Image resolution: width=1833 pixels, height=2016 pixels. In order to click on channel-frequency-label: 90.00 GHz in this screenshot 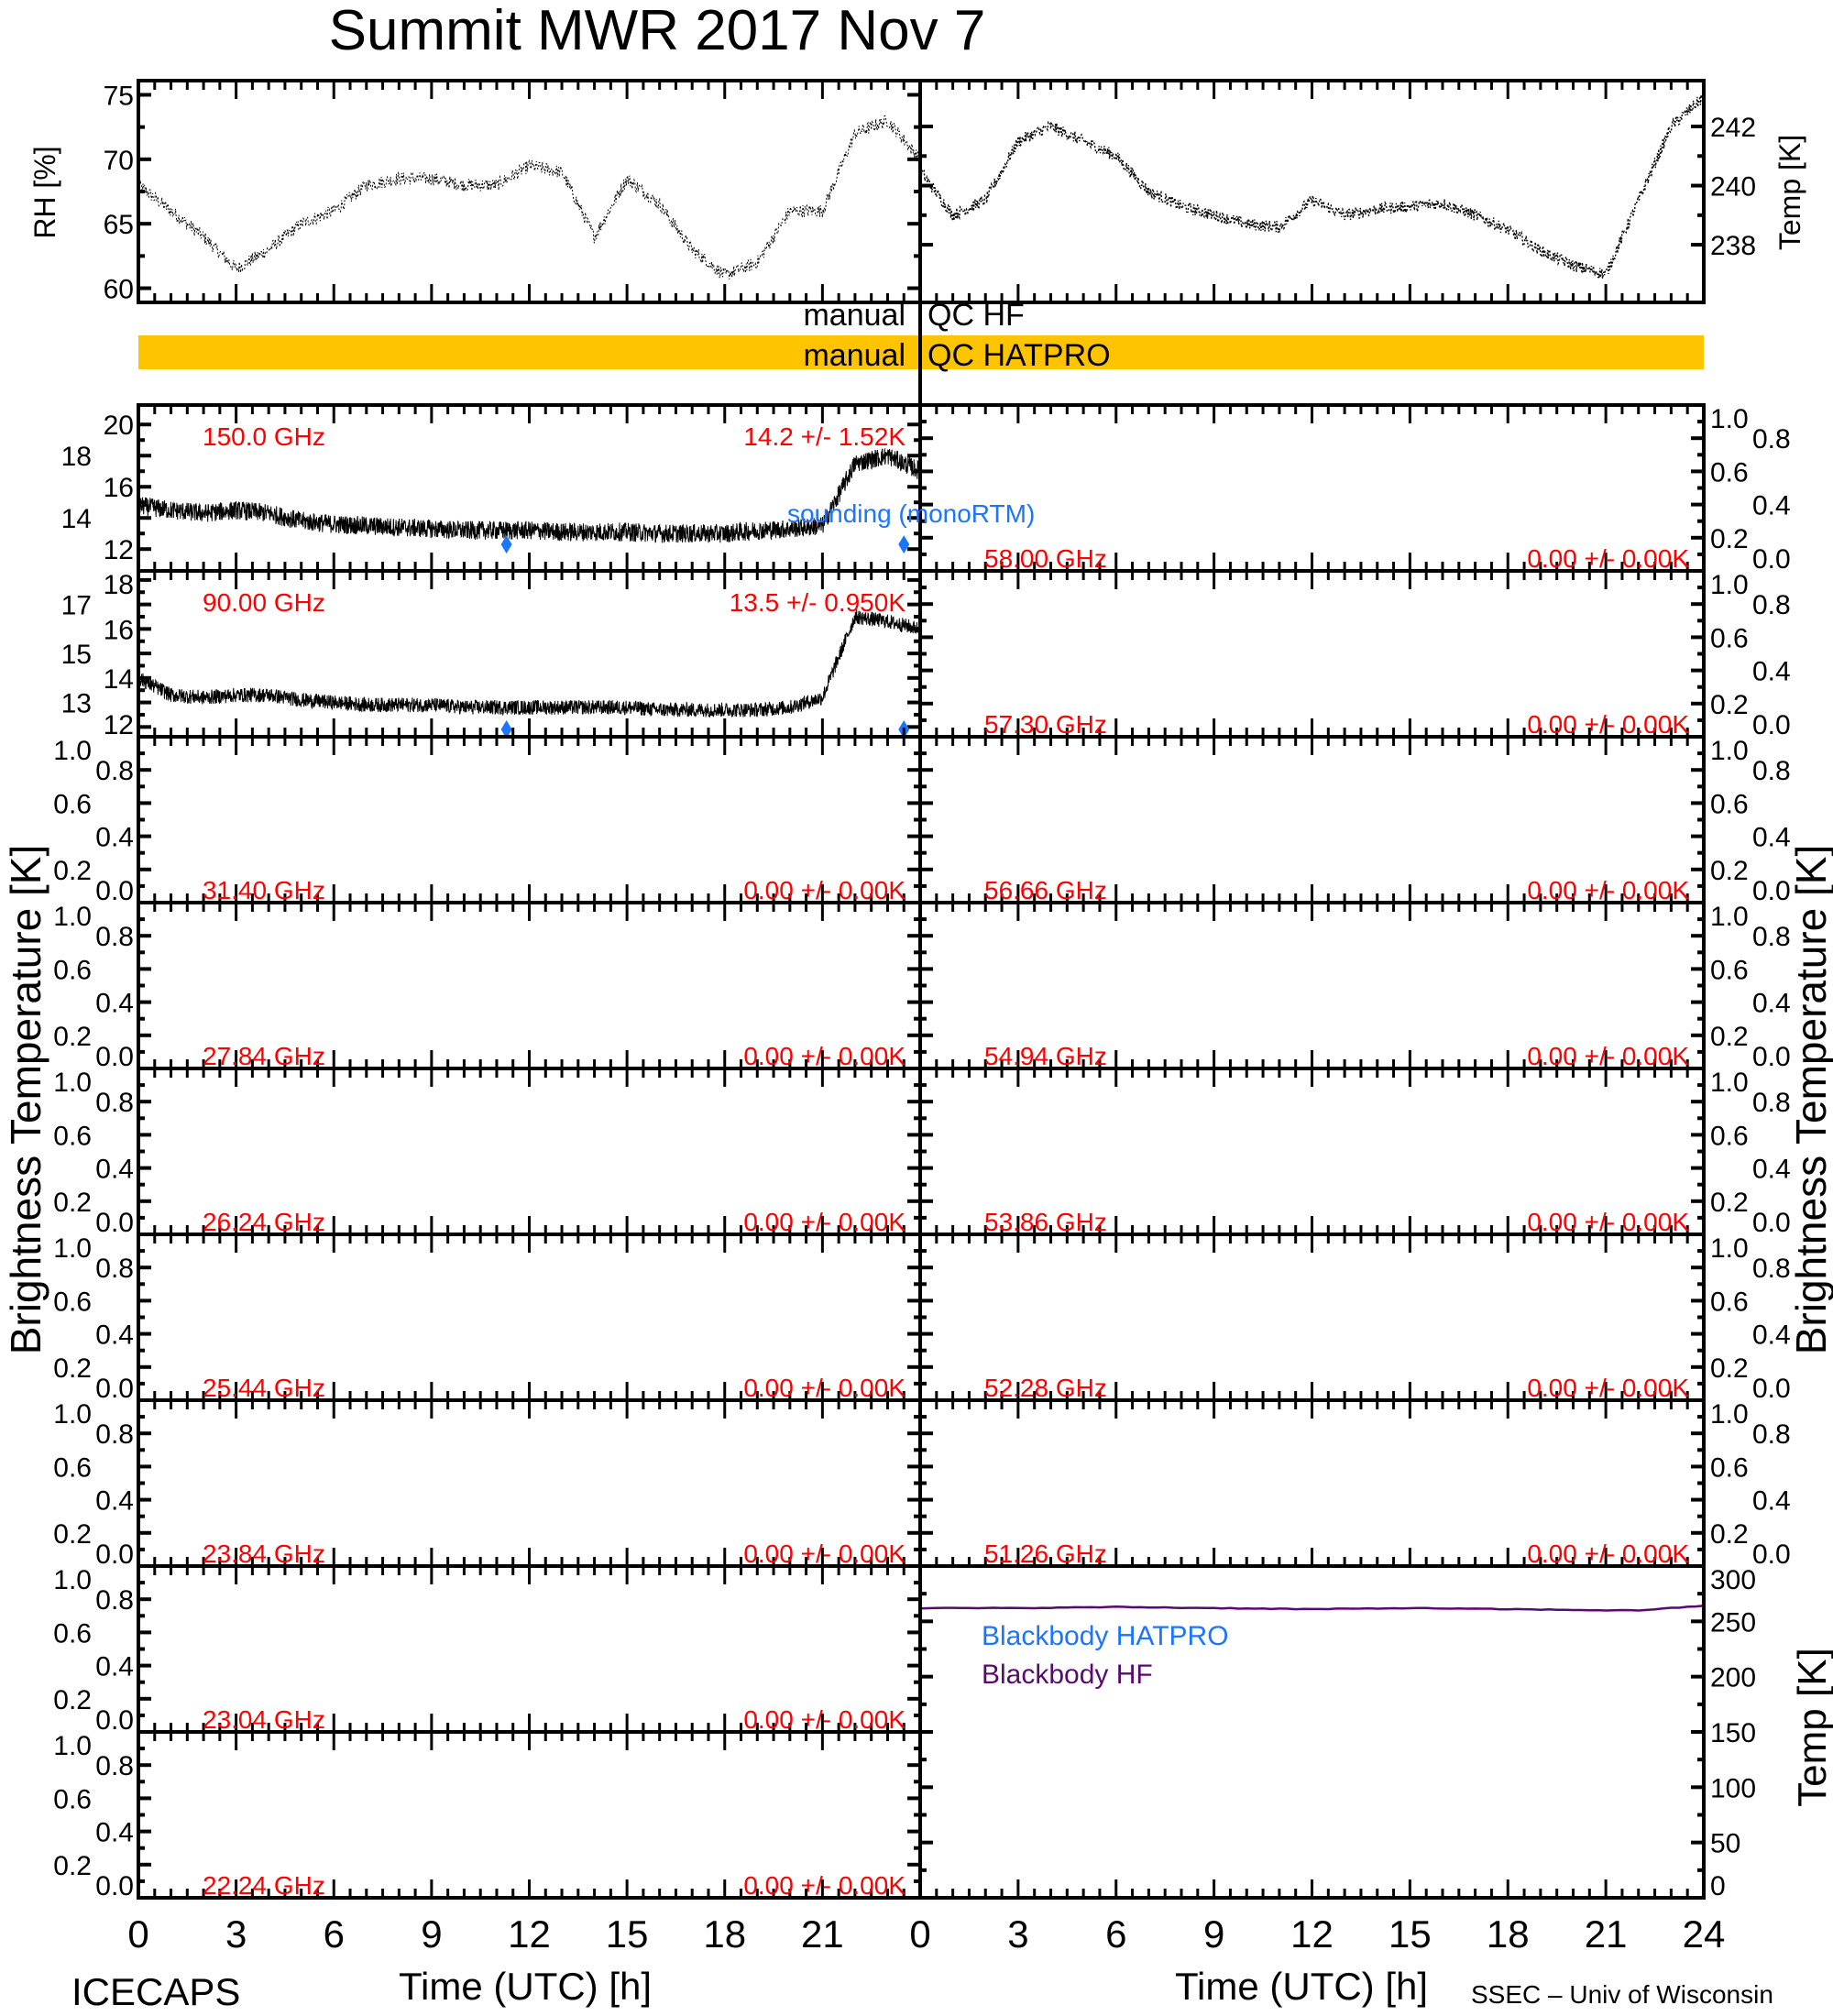, I will do `click(264, 602)`.